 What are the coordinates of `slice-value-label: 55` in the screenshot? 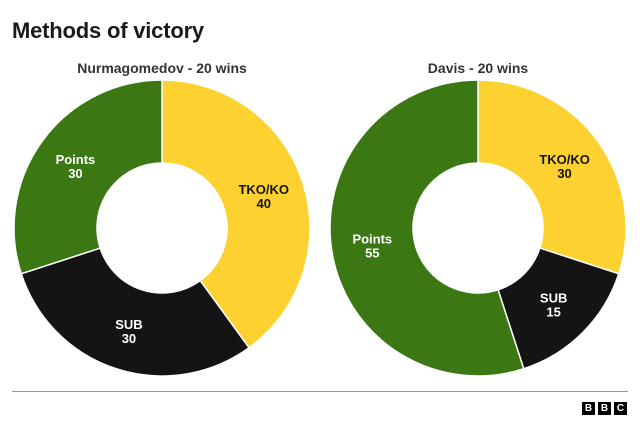 It's located at (372, 253).